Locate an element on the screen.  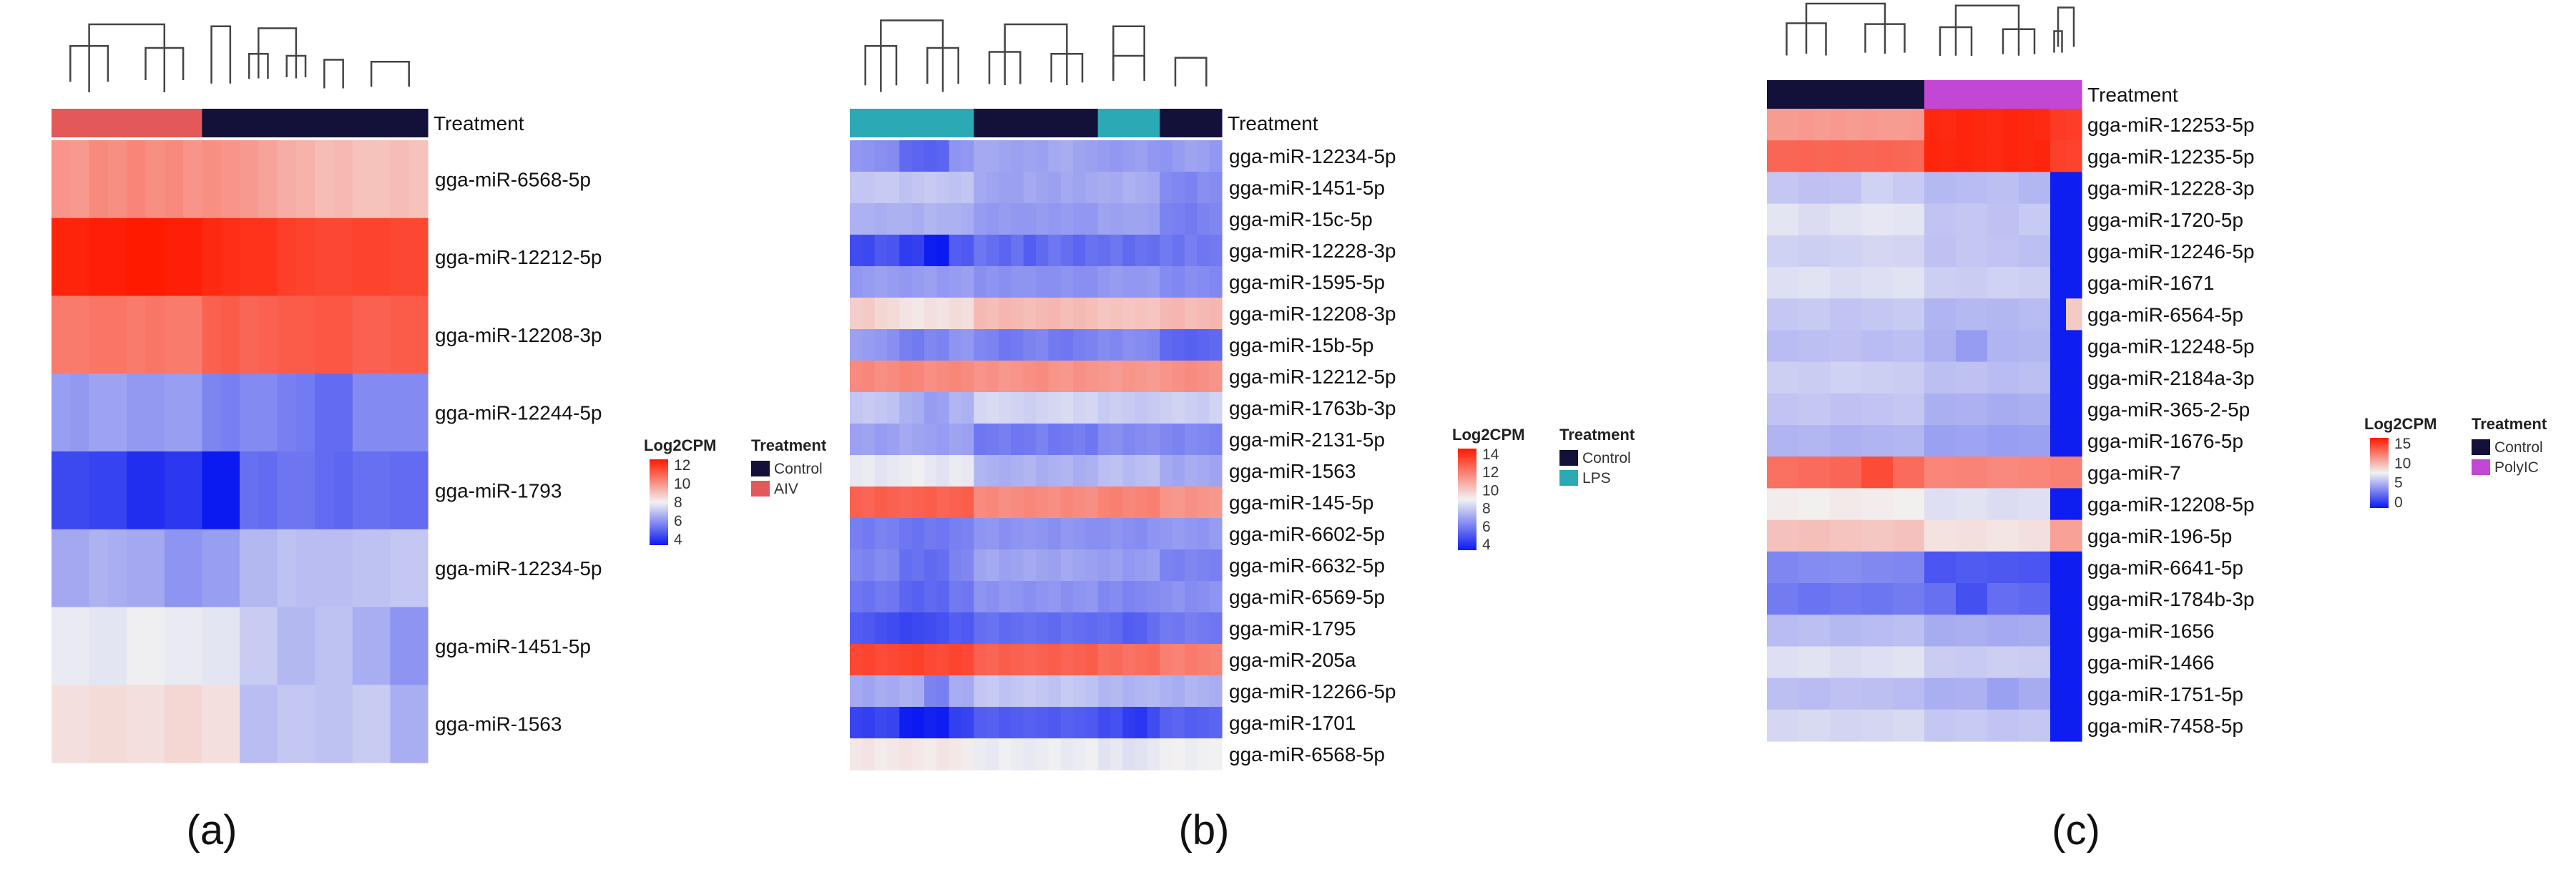
row-label: gga-miR-6564-5p is located at coordinates (2165, 315).